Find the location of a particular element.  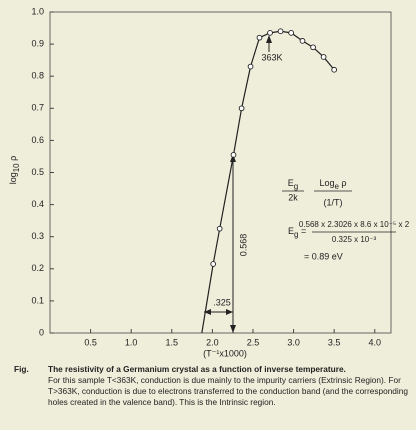

formula-text: Eg = is located at coordinates (297, 232).